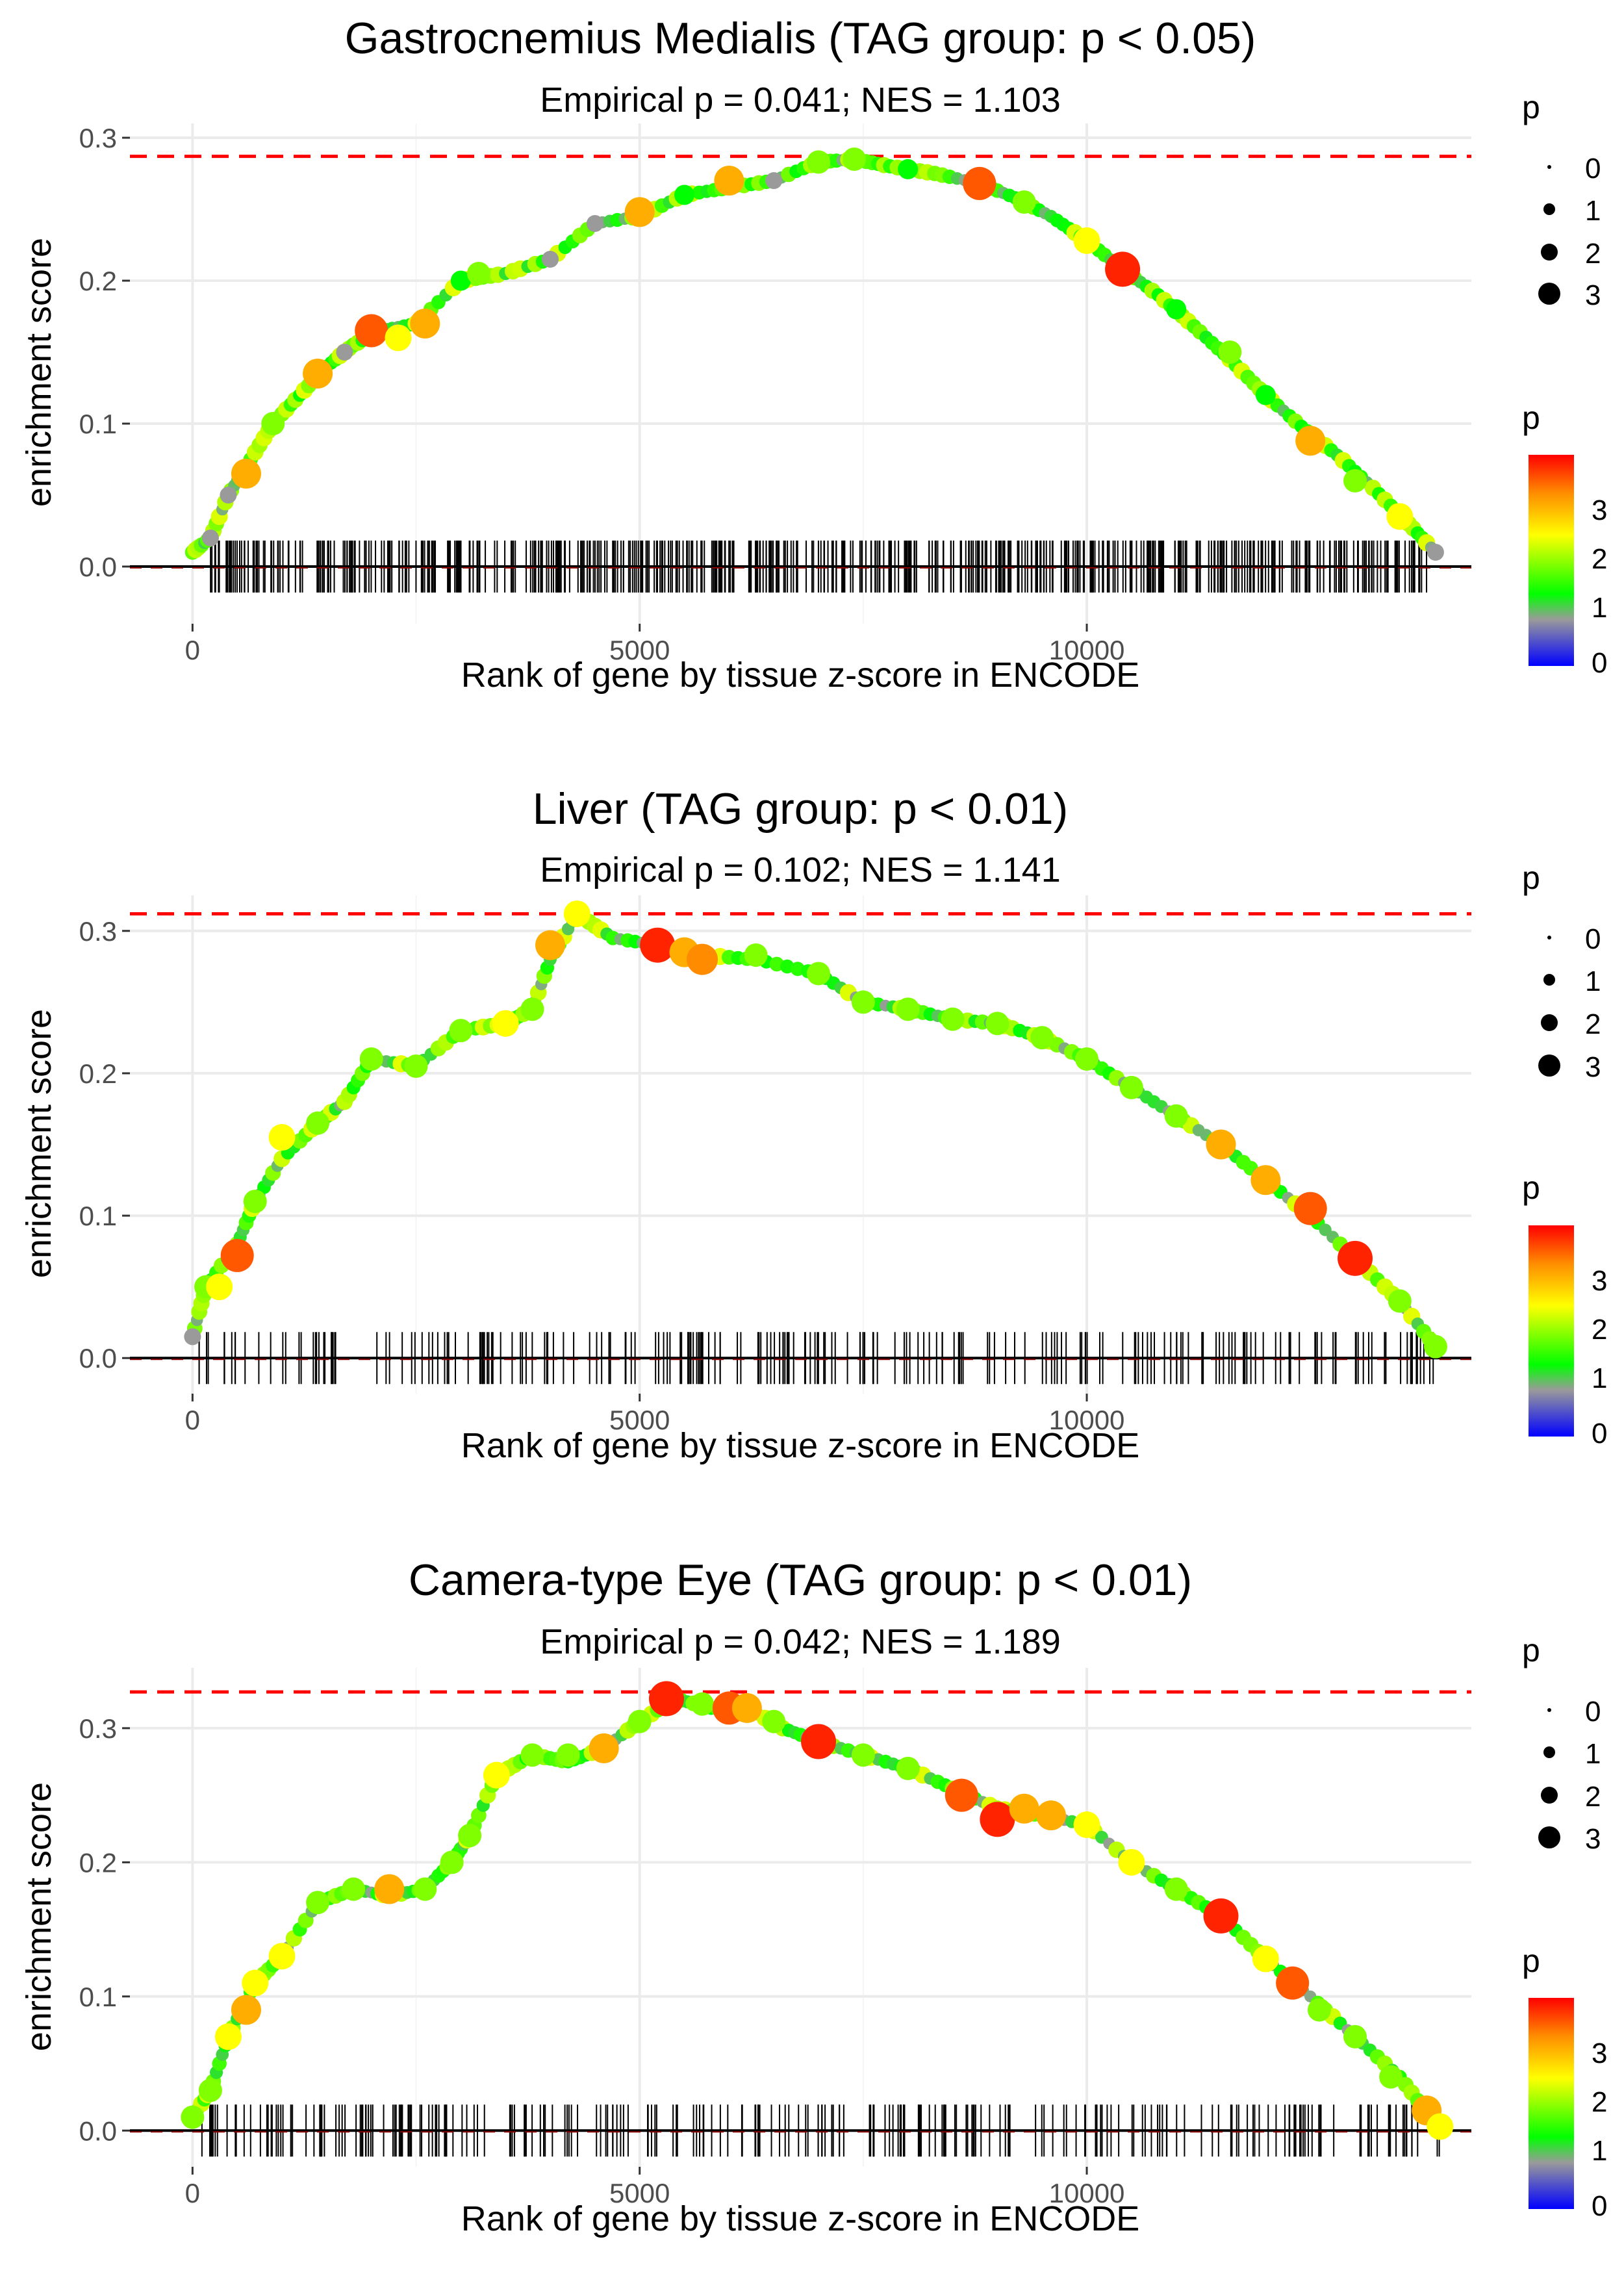  What do you see at coordinates (1551, 2103) in the screenshot?
I see `colorbar` at bounding box center [1551, 2103].